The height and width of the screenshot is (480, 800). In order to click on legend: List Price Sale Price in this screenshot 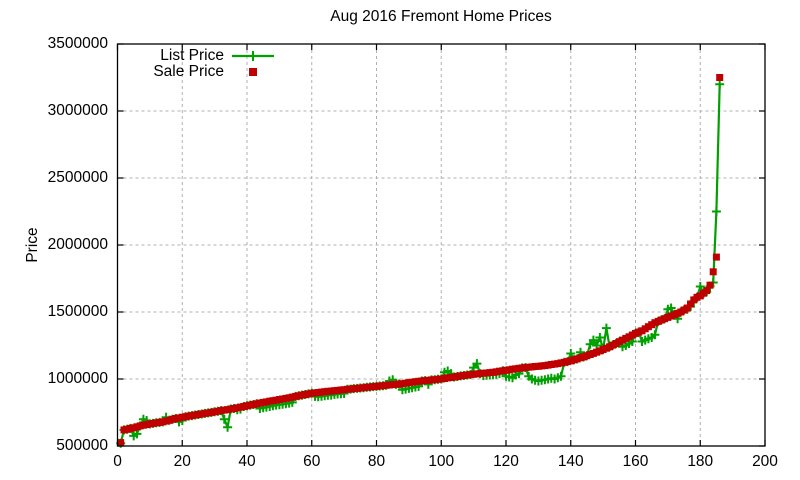, I will do `click(185, 63)`.